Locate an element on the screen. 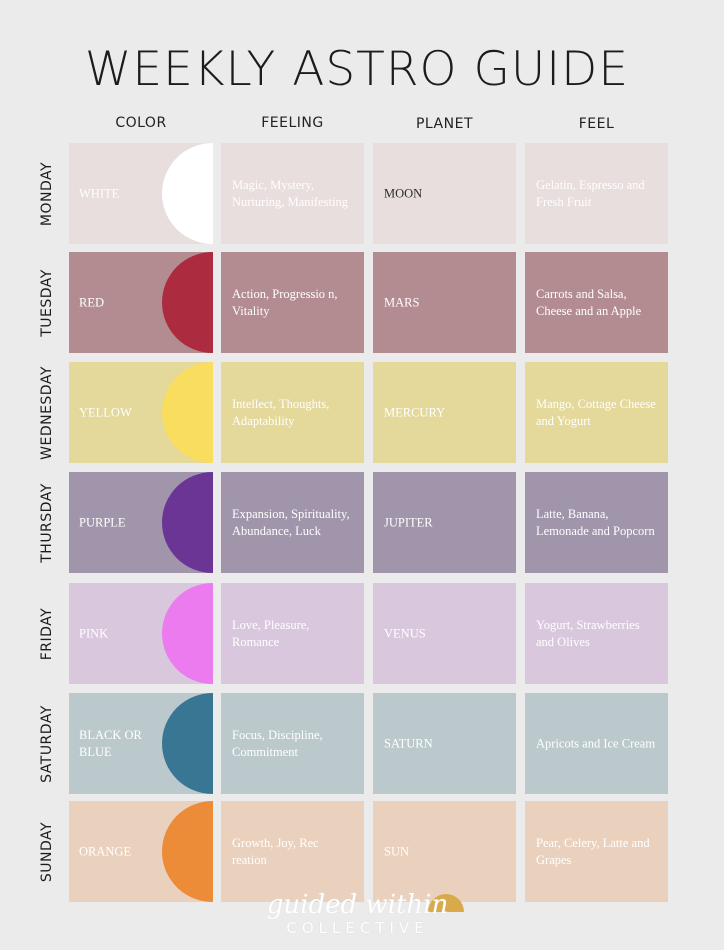  planet-text: VENUS is located at coordinates (405, 633).